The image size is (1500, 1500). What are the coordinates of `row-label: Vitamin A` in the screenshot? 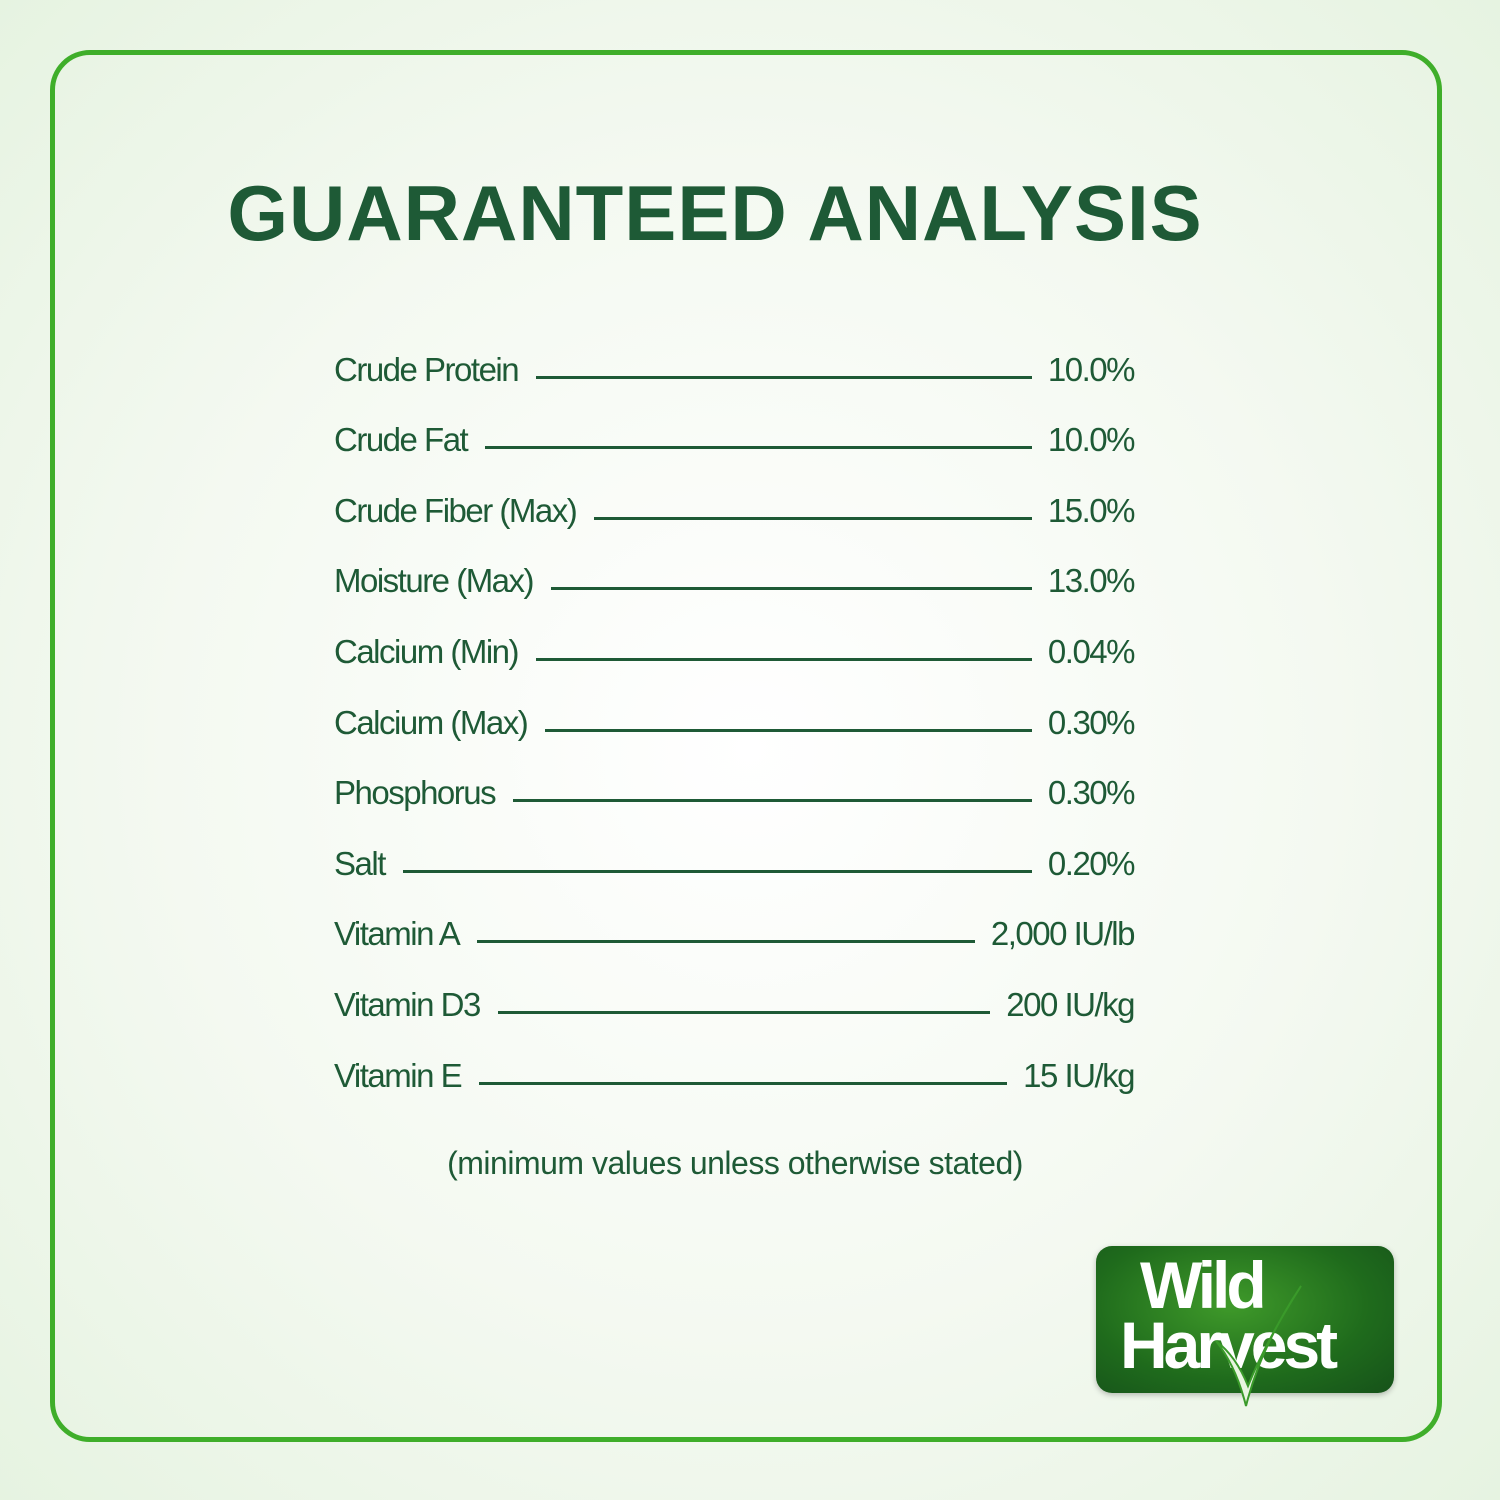 It's located at (397, 934).